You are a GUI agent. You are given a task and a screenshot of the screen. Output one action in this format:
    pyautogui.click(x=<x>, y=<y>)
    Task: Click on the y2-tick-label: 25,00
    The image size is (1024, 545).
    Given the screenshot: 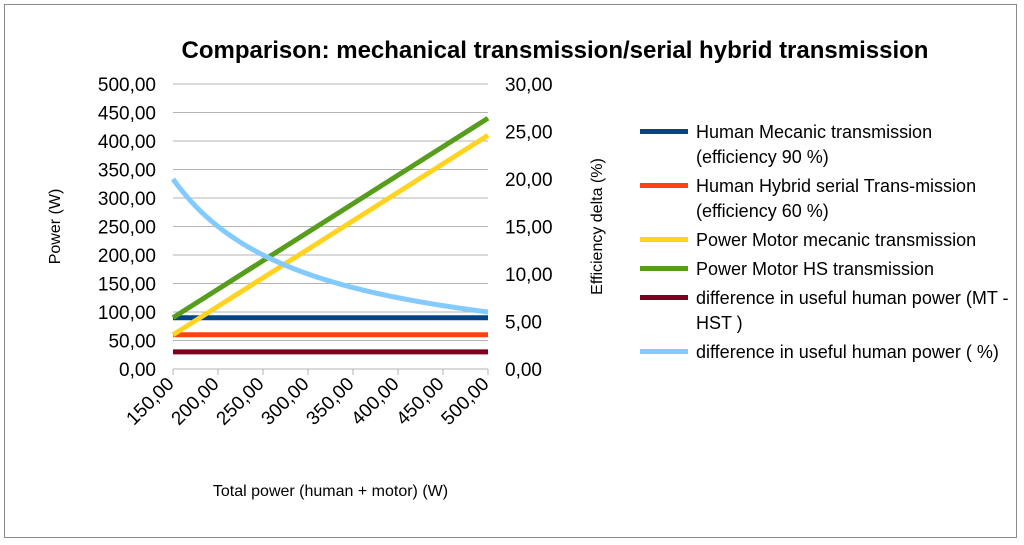 What is the action you would take?
    pyautogui.click(x=529, y=133)
    